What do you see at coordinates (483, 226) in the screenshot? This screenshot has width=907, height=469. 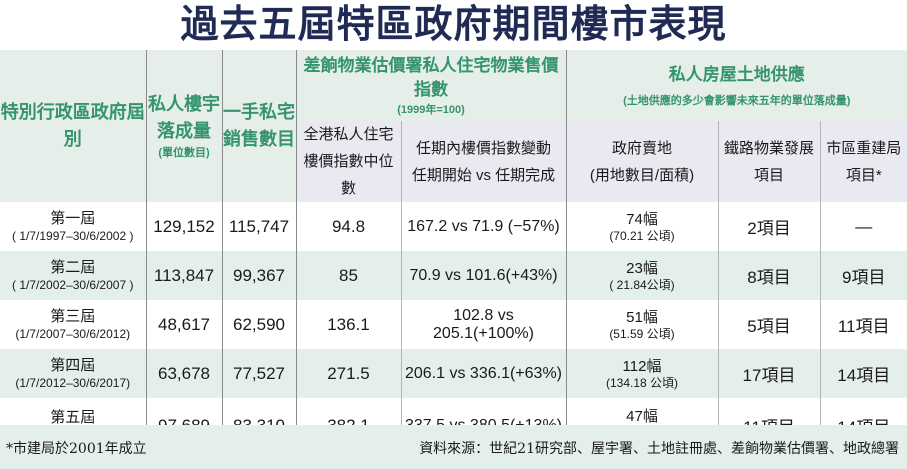 I see `index-change-cell: 167.2 vs 71.9 (−57%)` at bounding box center [483, 226].